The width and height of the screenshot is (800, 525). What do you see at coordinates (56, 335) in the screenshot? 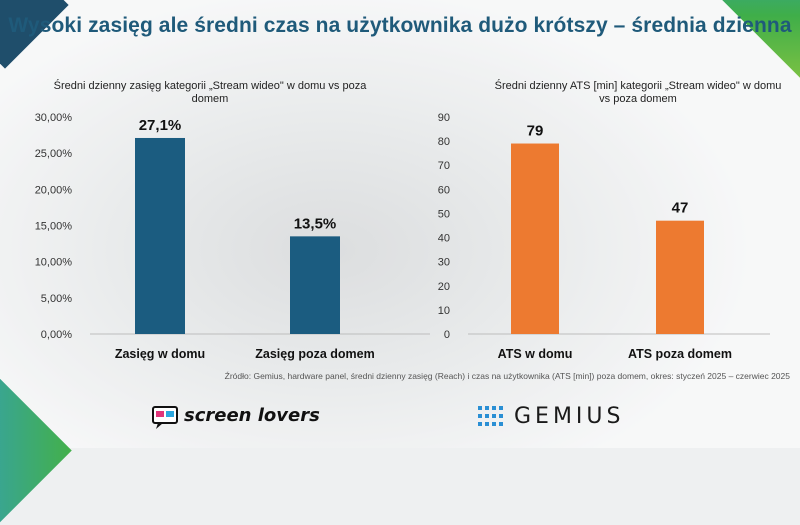
I see `chart1-y-tick-label: 0,00%` at bounding box center [56, 335].